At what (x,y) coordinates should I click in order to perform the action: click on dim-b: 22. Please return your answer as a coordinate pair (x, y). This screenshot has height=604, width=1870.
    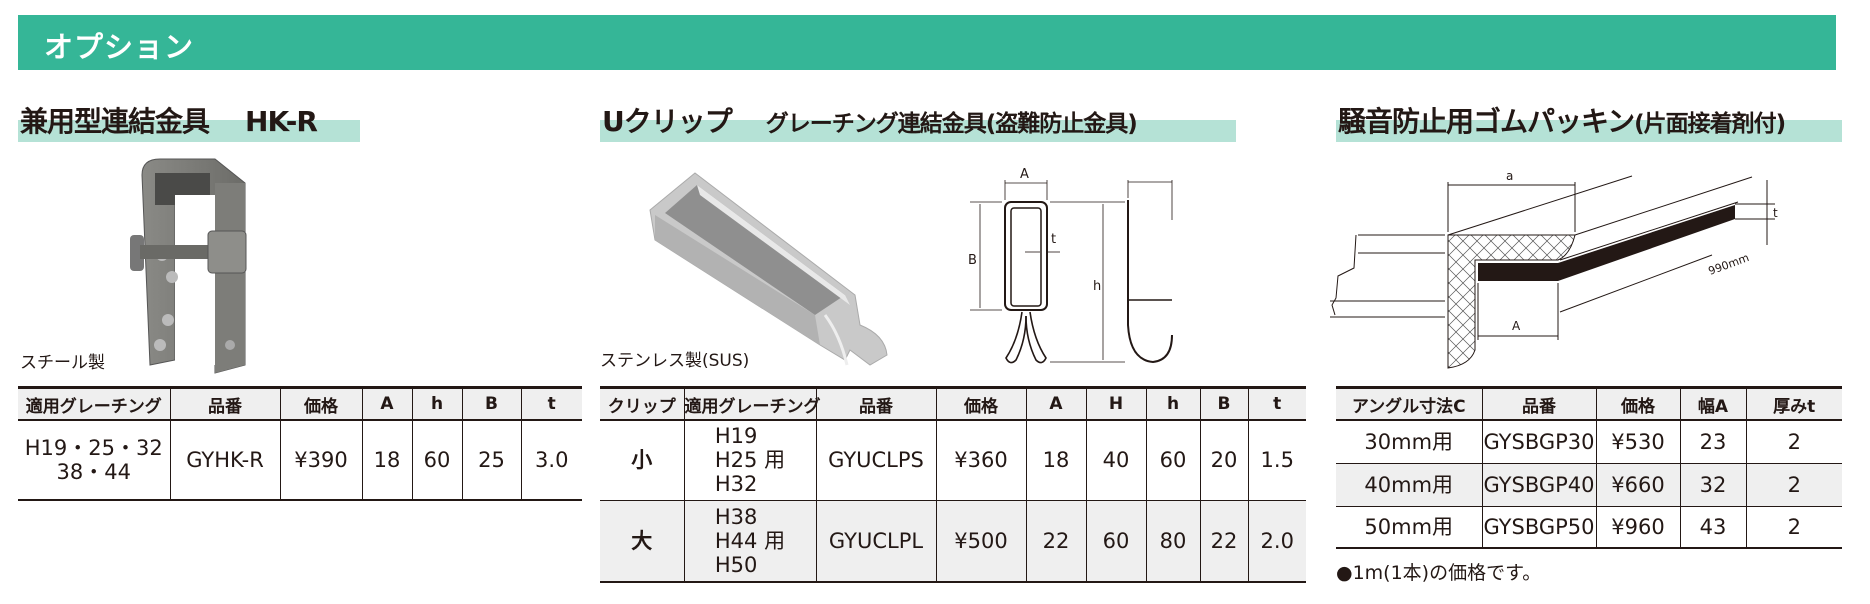
    Looking at the image, I should click on (1223, 541).